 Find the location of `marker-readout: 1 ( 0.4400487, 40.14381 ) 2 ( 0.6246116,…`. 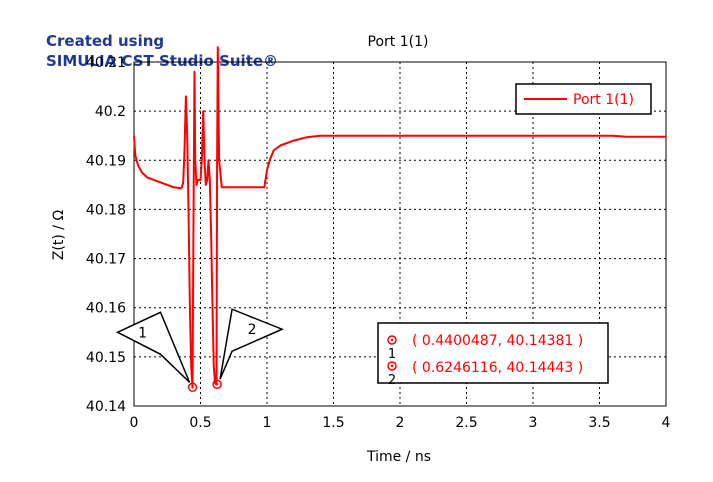

marker-readout: 1 ( 0.4400487, 40.14381 ) 2 ( 0.6246116,… is located at coordinates (493, 355).